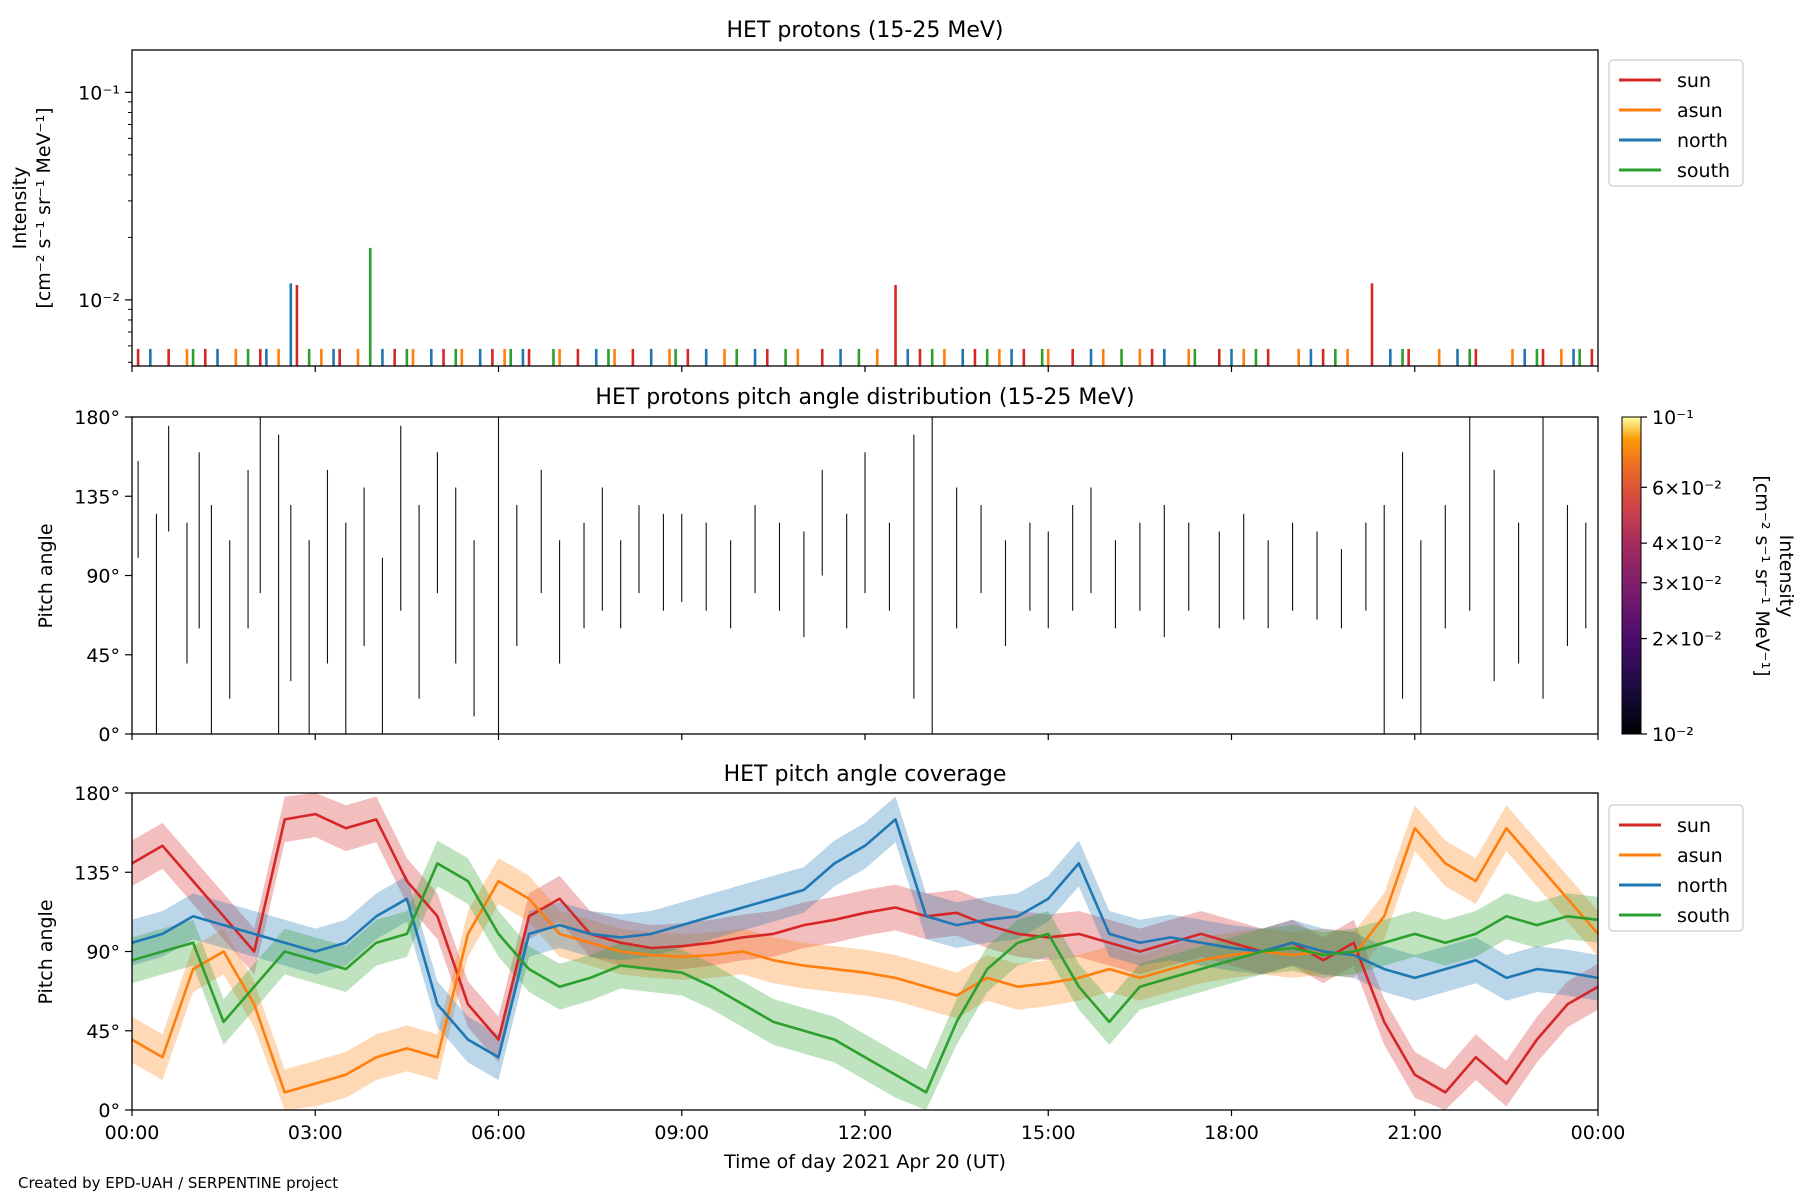 The width and height of the screenshot is (1800, 1200). I want to click on panel1-y-ticks: 10⁻¹ 10⁻², so click(105, 222).